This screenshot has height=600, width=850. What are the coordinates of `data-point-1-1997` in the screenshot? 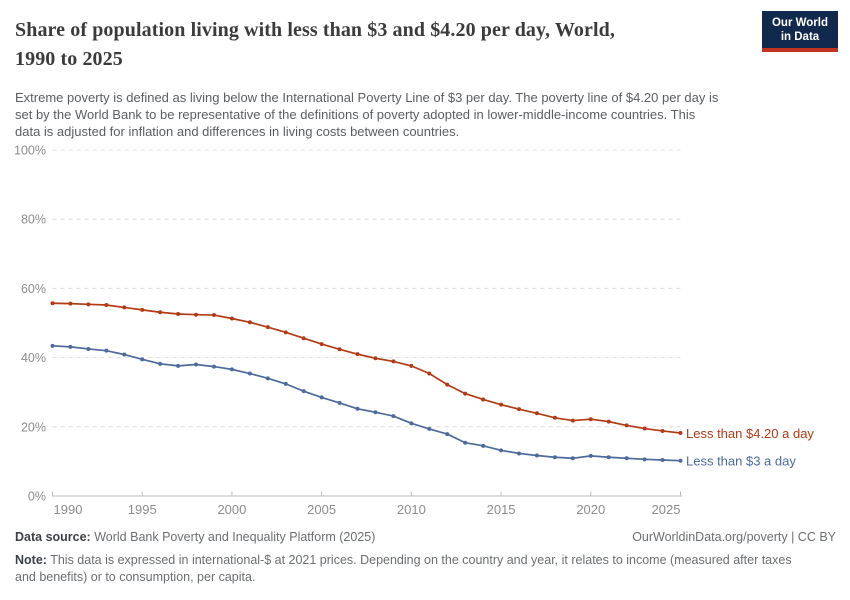 It's located at (178, 365).